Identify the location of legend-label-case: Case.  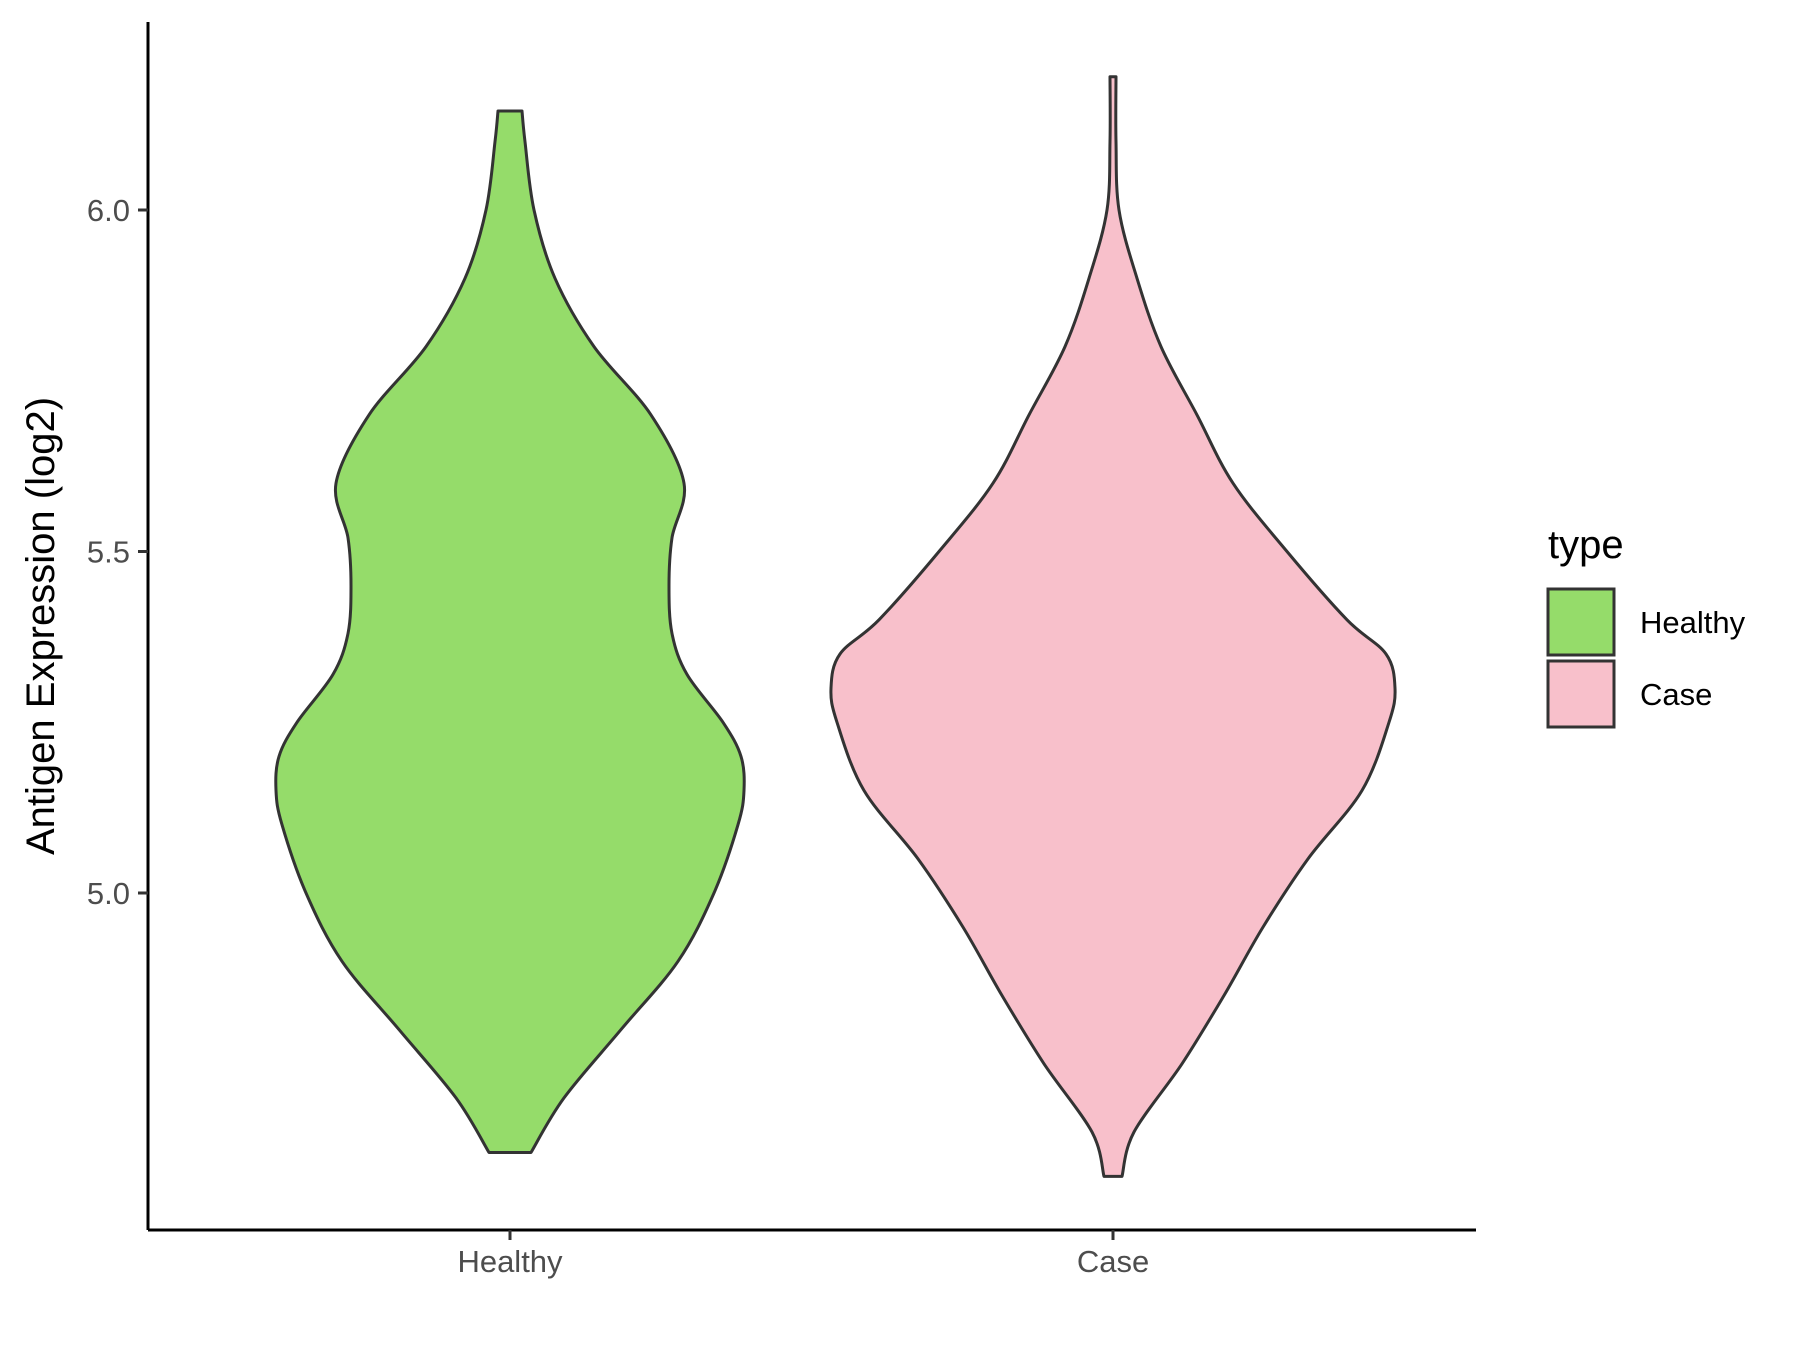
(1676, 694).